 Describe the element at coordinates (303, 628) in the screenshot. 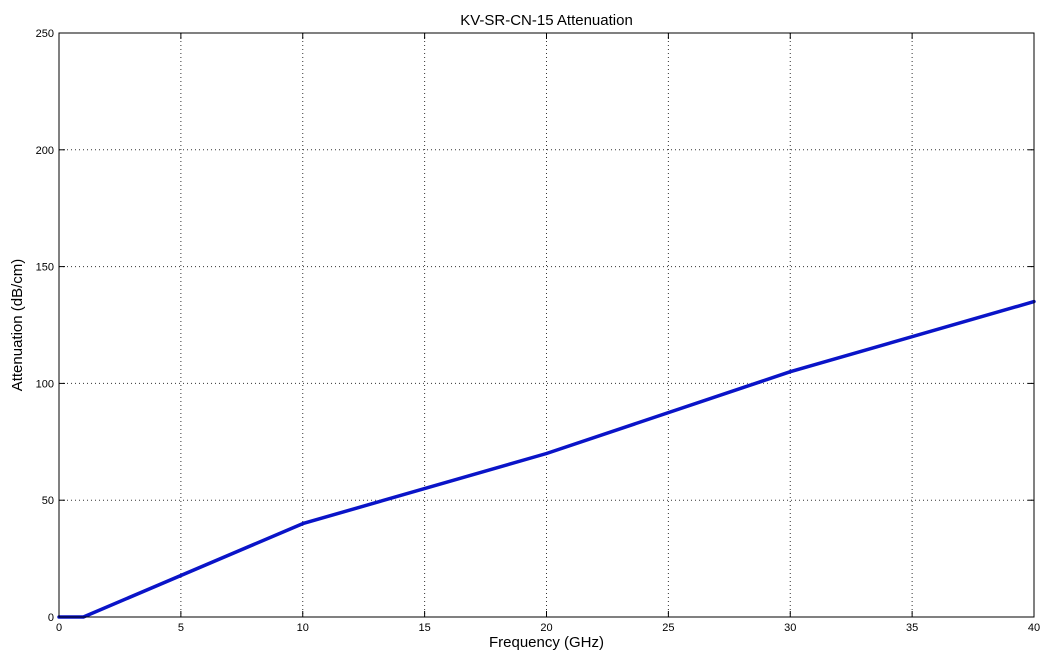

I see `x-tick-label: 10` at that location.